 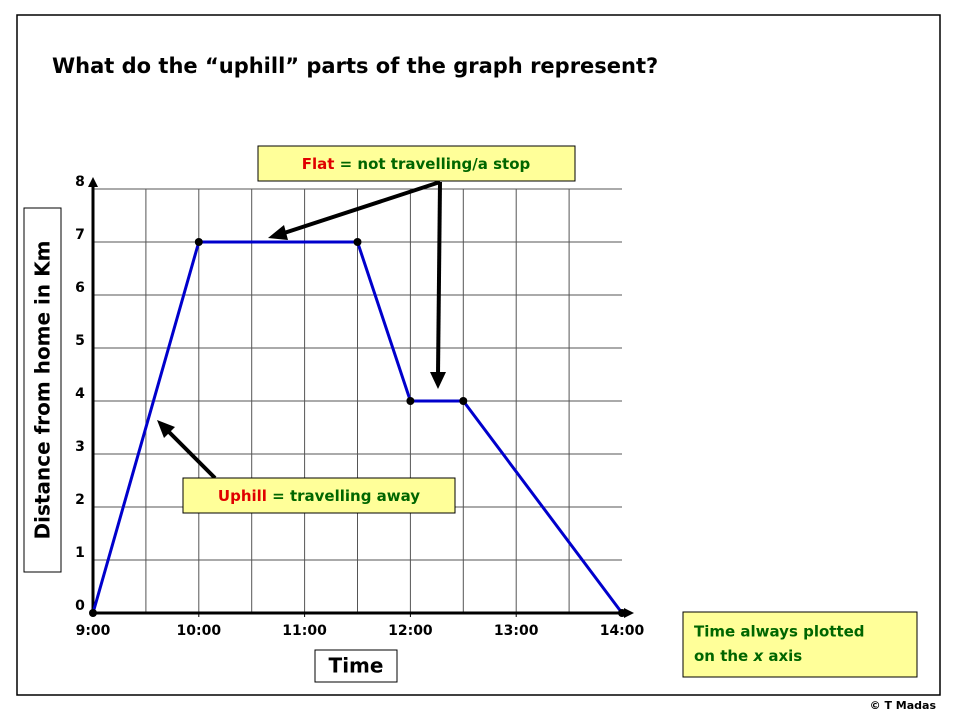 What do you see at coordinates (903, 705) in the screenshot?
I see `credit: © T Madas` at bounding box center [903, 705].